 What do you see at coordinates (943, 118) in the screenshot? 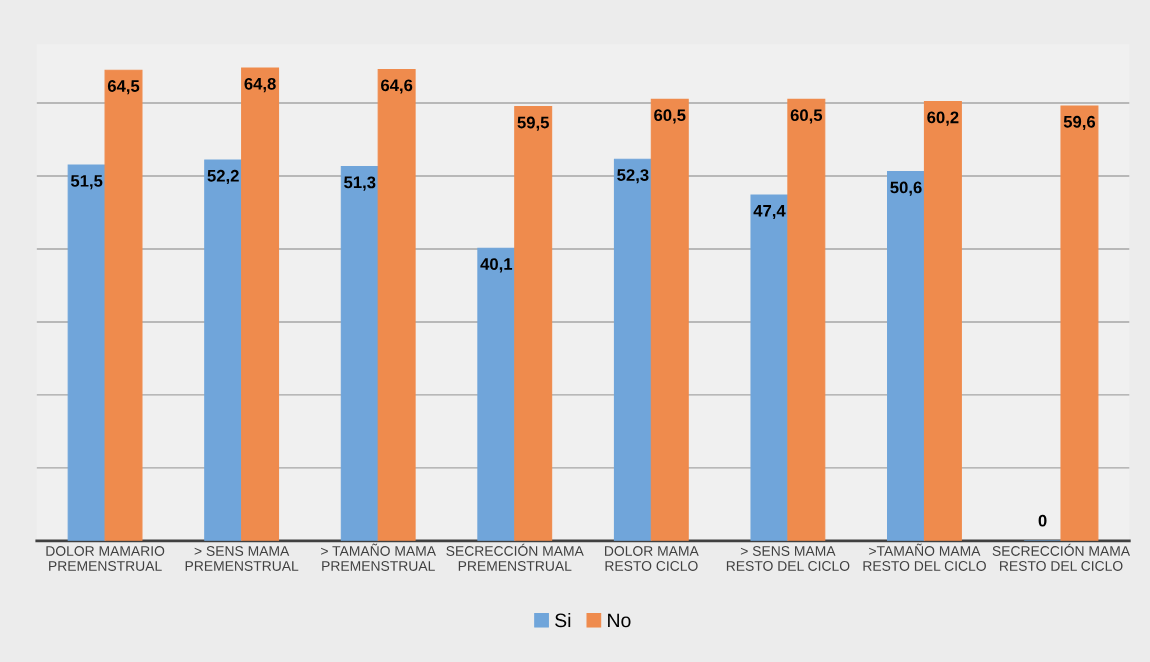
I see `data-label: 60,2` at bounding box center [943, 118].